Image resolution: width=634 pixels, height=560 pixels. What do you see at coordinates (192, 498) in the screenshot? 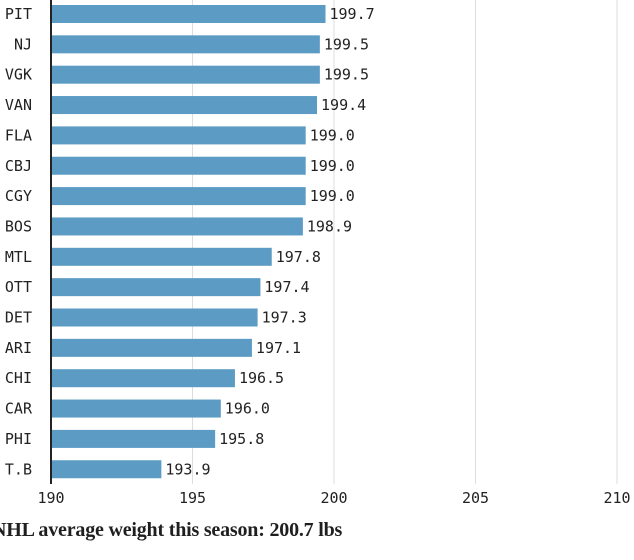
I see `x-tick-label: 195` at bounding box center [192, 498].